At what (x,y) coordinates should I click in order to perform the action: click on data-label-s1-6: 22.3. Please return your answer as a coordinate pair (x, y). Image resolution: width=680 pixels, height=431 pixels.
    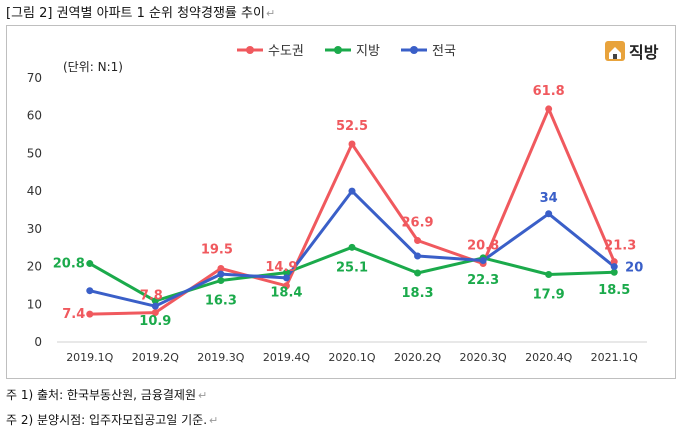
    Looking at the image, I should click on (483, 280).